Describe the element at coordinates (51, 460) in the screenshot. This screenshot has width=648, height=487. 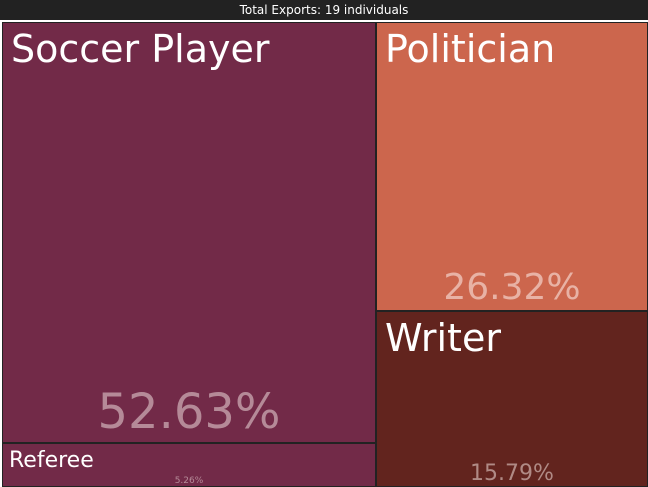
I see `tile-label: Referee` at that location.